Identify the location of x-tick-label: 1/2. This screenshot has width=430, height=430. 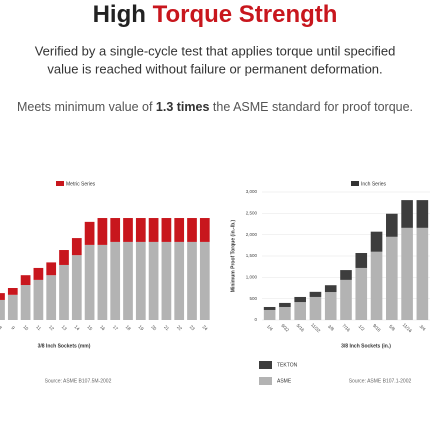
(362, 328).